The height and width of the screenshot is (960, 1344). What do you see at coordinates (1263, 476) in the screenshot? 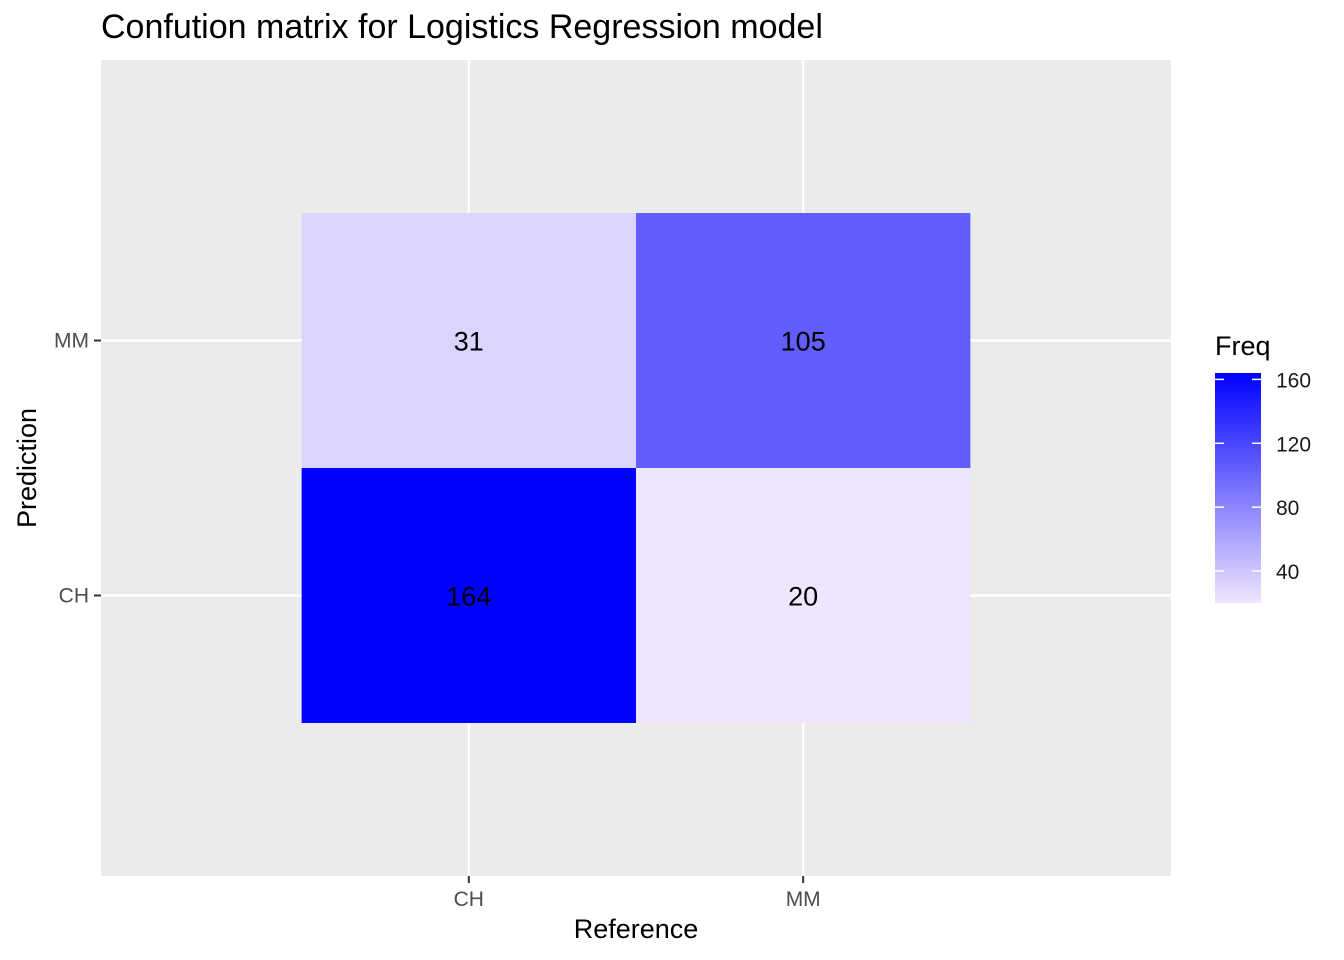
I see `legend-ticks: 40 80 120 160` at bounding box center [1263, 476].